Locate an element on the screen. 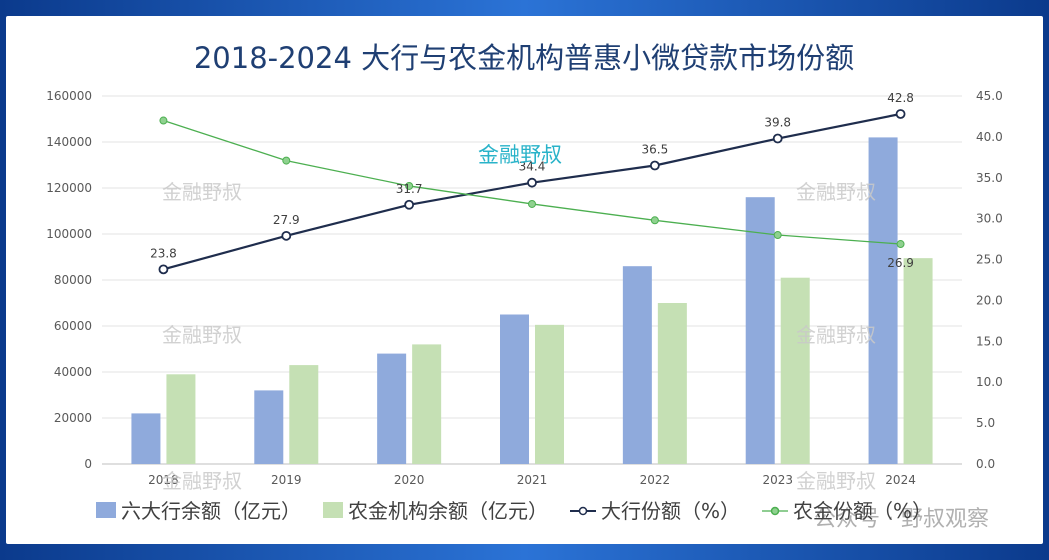 Image resolution: width=1049 pixels, height=560 pixels. y-right-tick-label: 5.0 is located at coordinates (985, 423).